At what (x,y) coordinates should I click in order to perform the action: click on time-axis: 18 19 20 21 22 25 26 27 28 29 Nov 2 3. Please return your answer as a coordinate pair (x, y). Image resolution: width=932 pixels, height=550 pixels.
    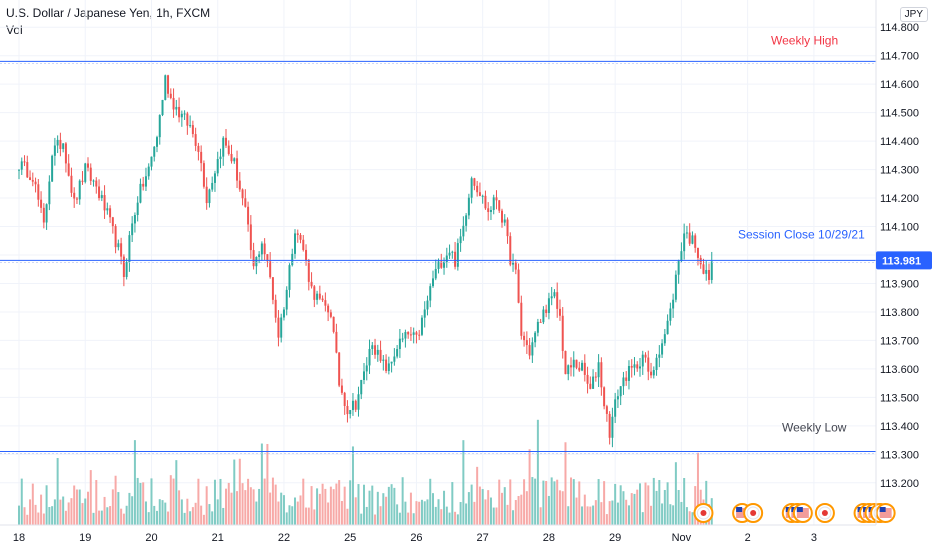
    Looking at the image, I should click on (438, 534).